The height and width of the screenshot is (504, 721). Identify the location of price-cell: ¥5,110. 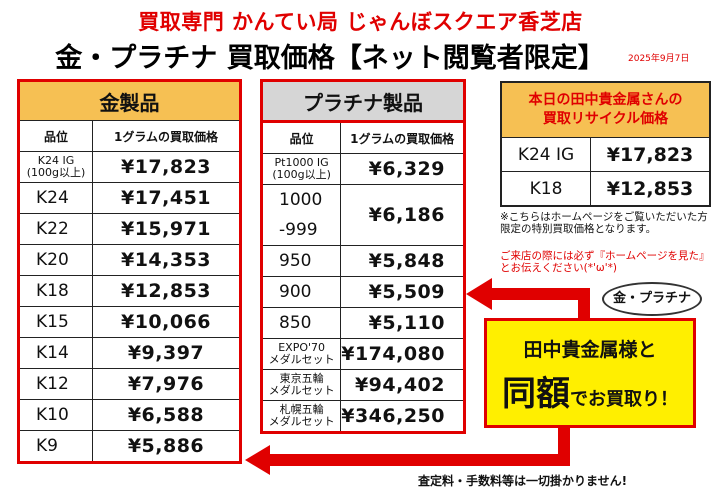
(403, 323).